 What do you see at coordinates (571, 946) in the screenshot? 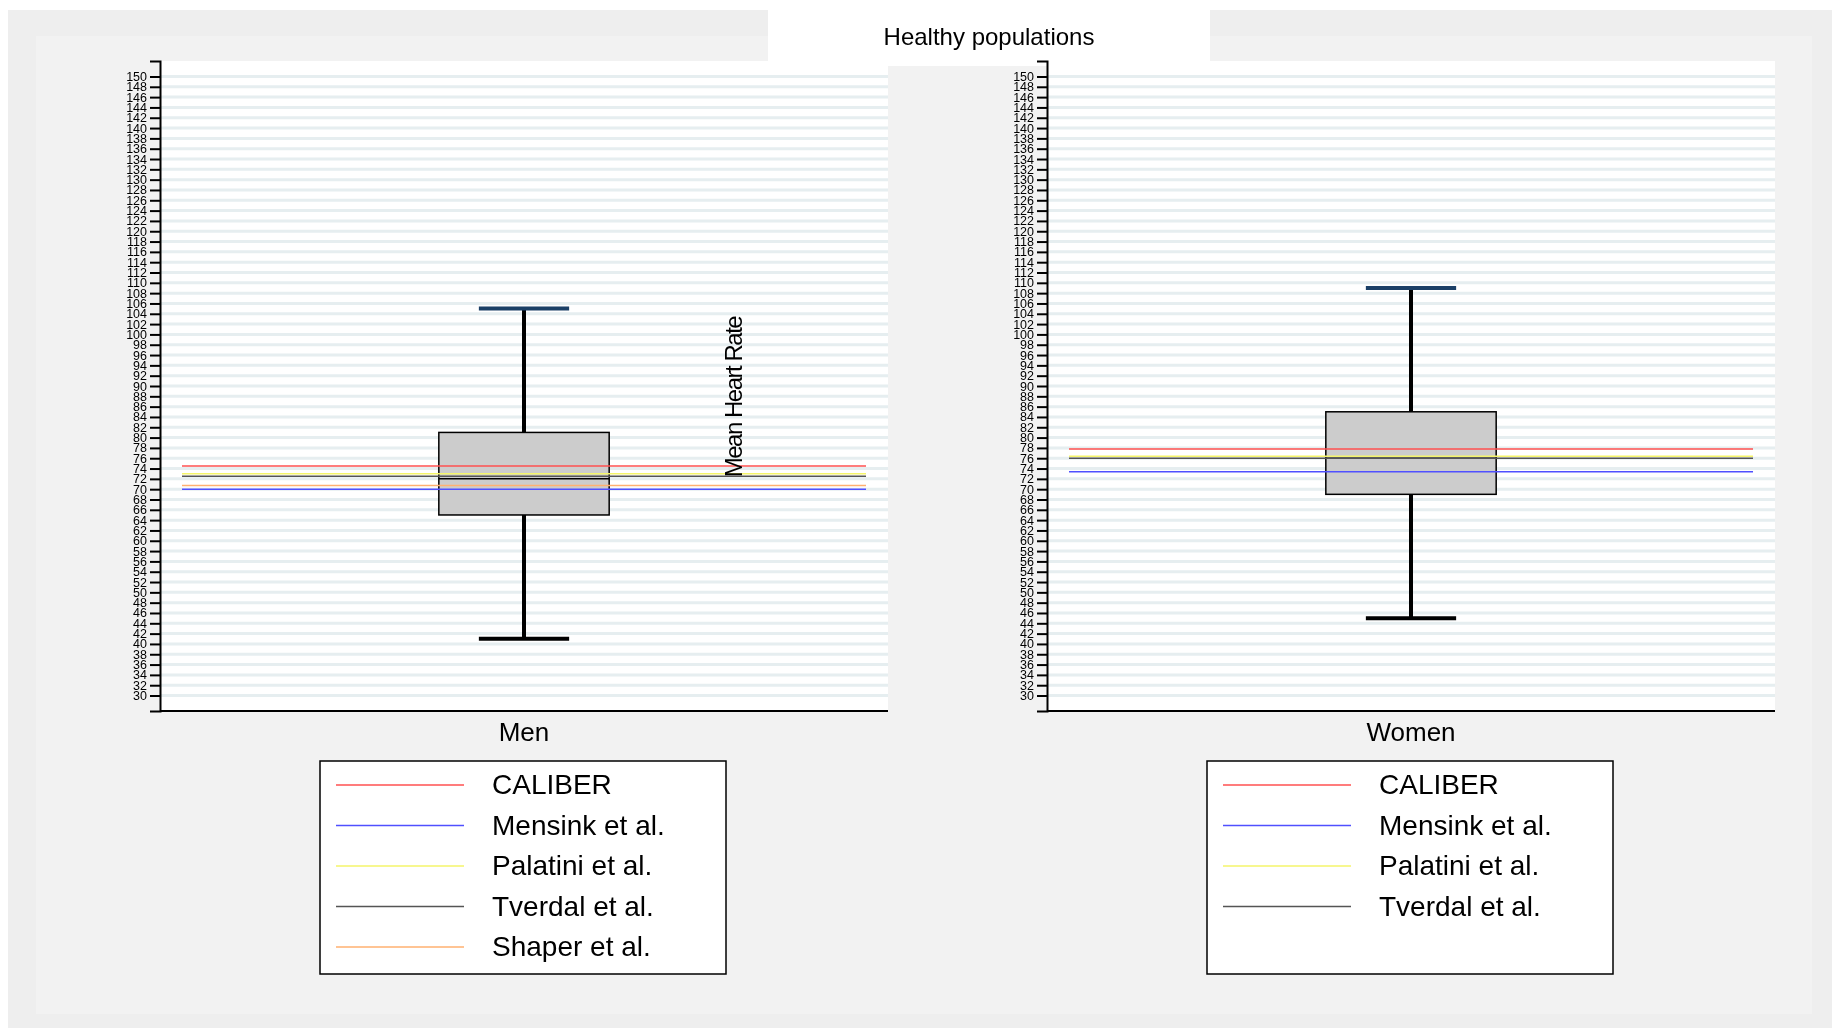
I see `legend-label: Shaper et al.` at bounding box center [571, 946].